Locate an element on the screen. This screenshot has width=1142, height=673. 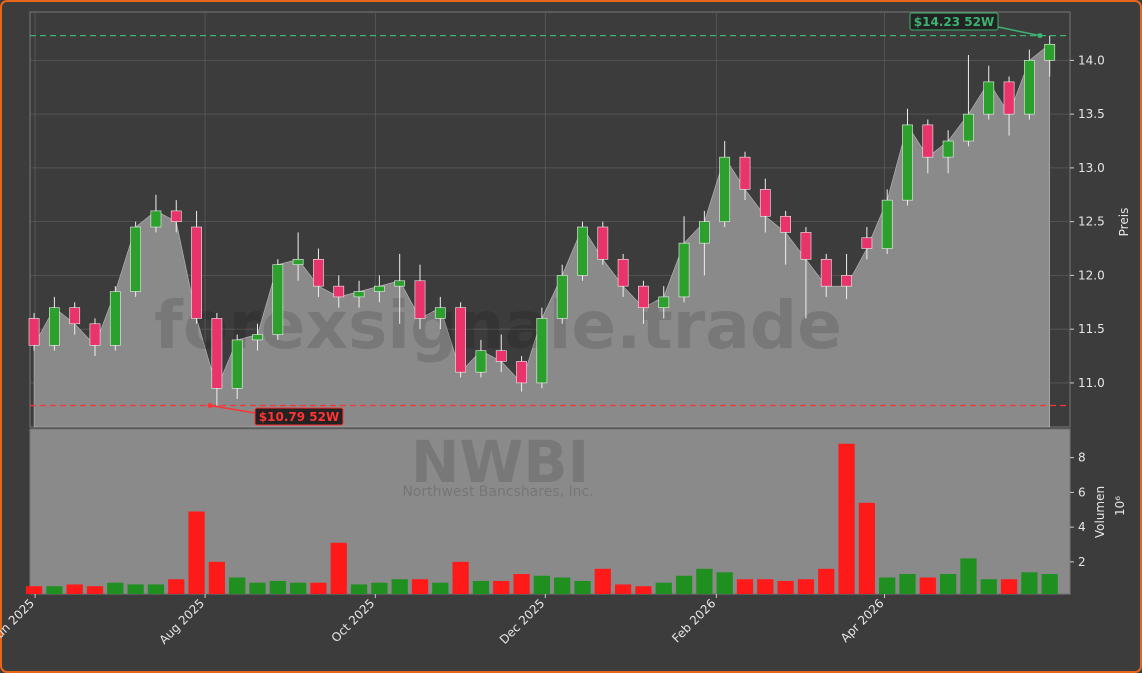
symbol-watermark: NWBI is located at coordinates (500, 462).